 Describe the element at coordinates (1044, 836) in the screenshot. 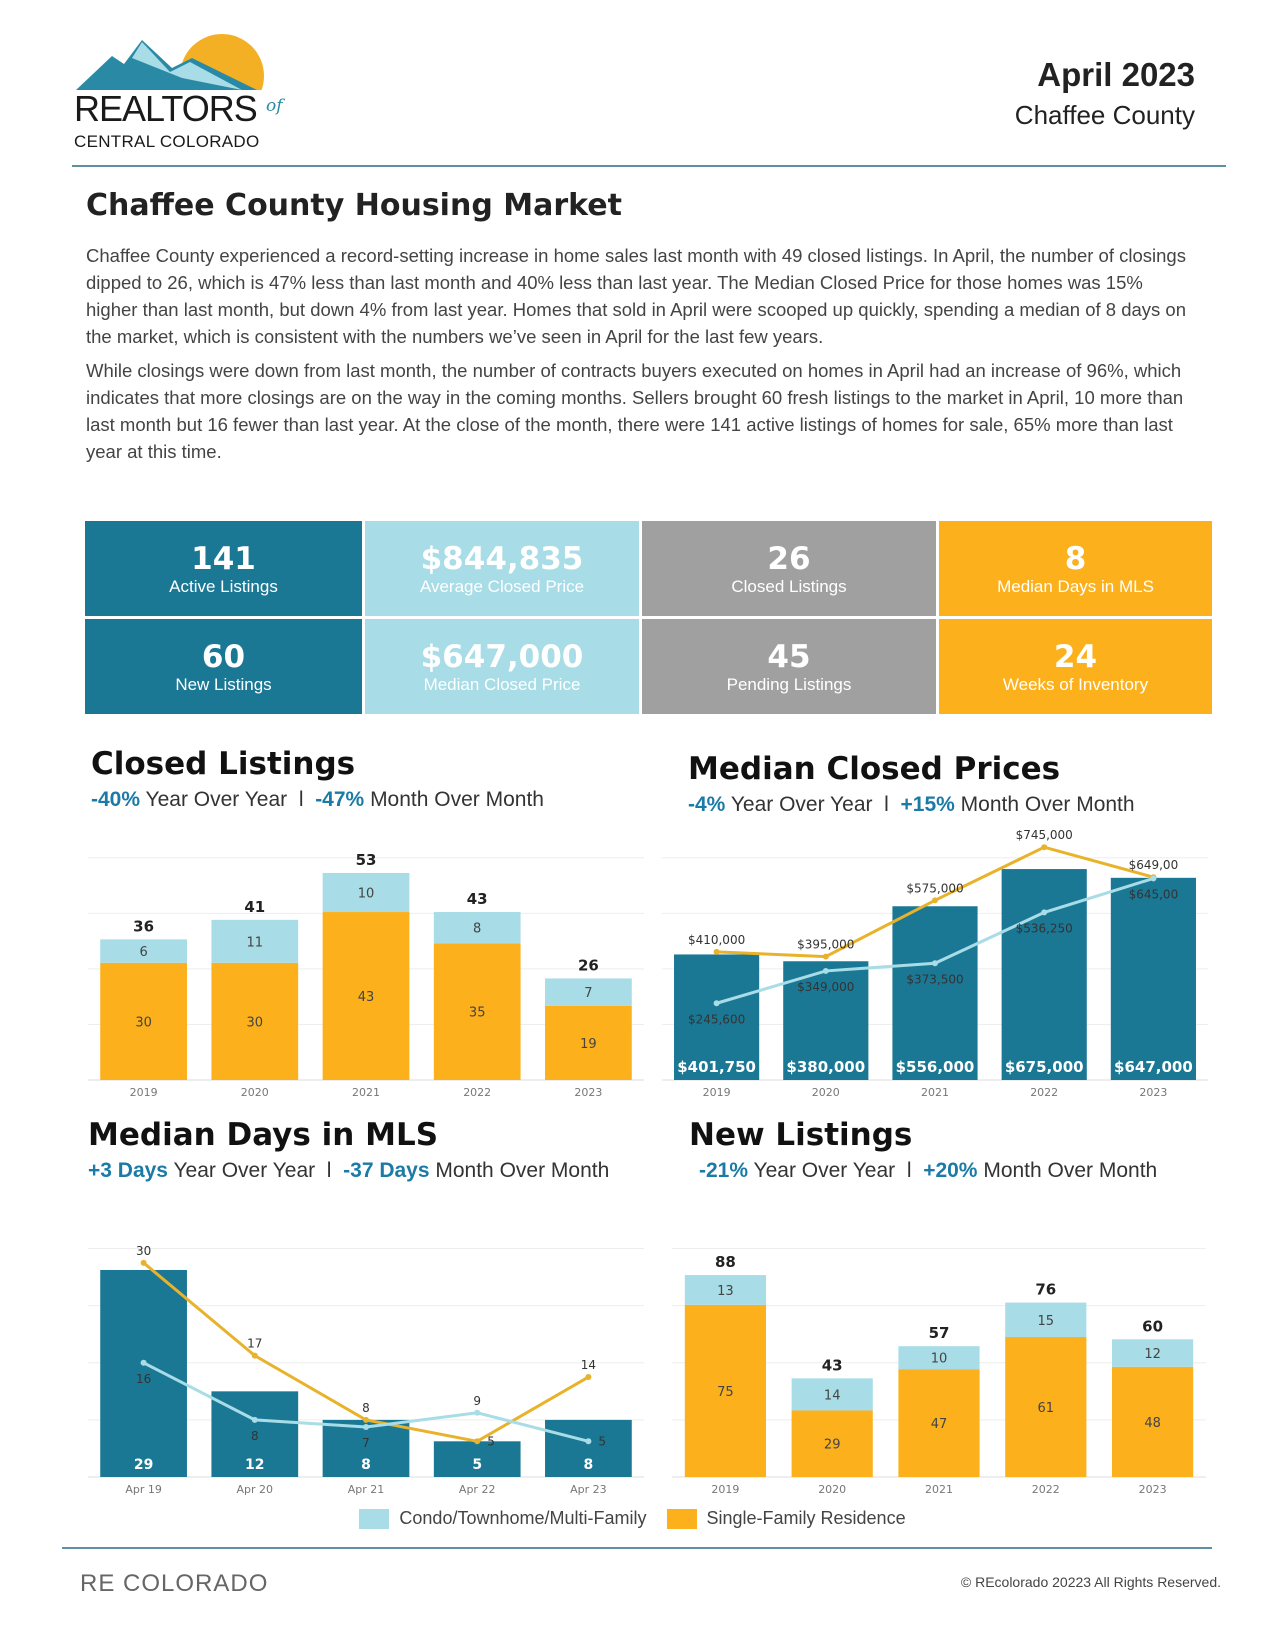

I see `sfr-point-label: $745,000` at that location.